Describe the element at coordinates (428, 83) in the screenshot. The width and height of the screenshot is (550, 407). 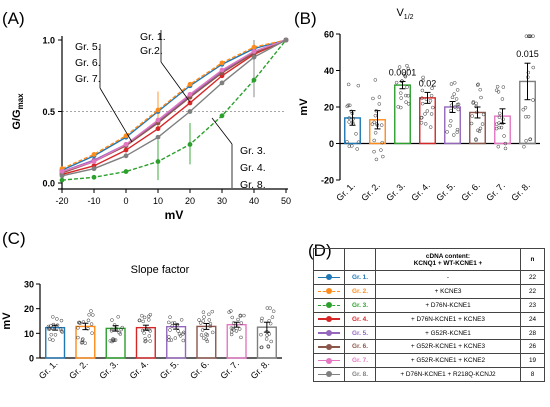
I see `p-value-annotation: 0.02` at that location.